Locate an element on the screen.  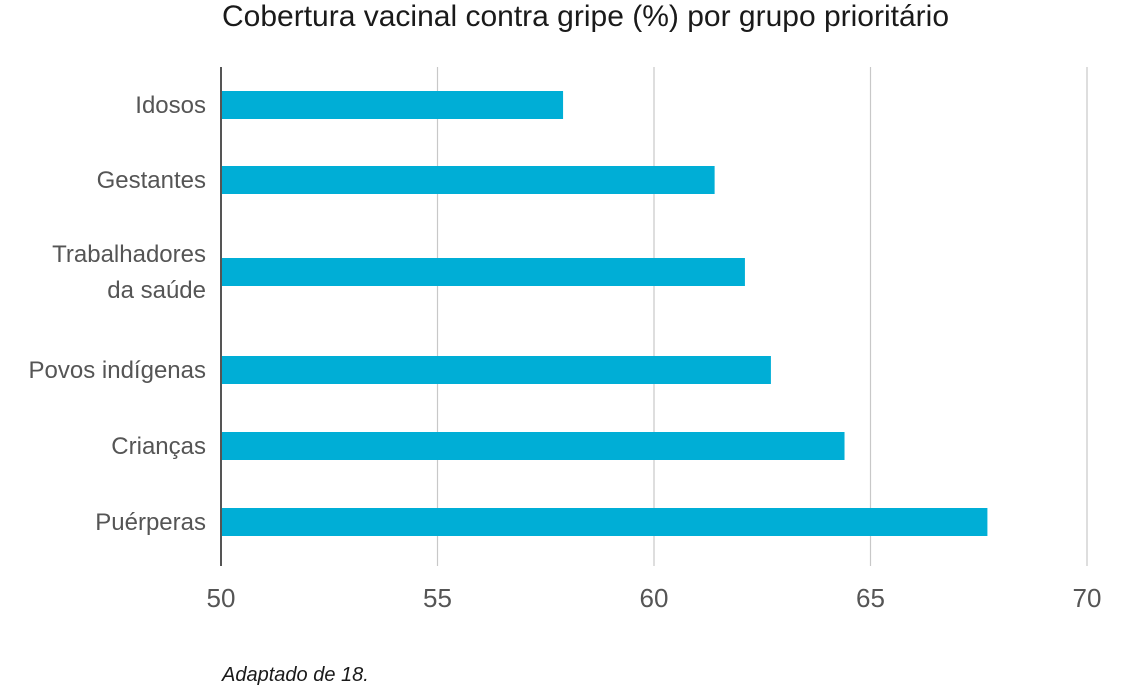
category-label: Crianças is located at coordinates (158, 446).